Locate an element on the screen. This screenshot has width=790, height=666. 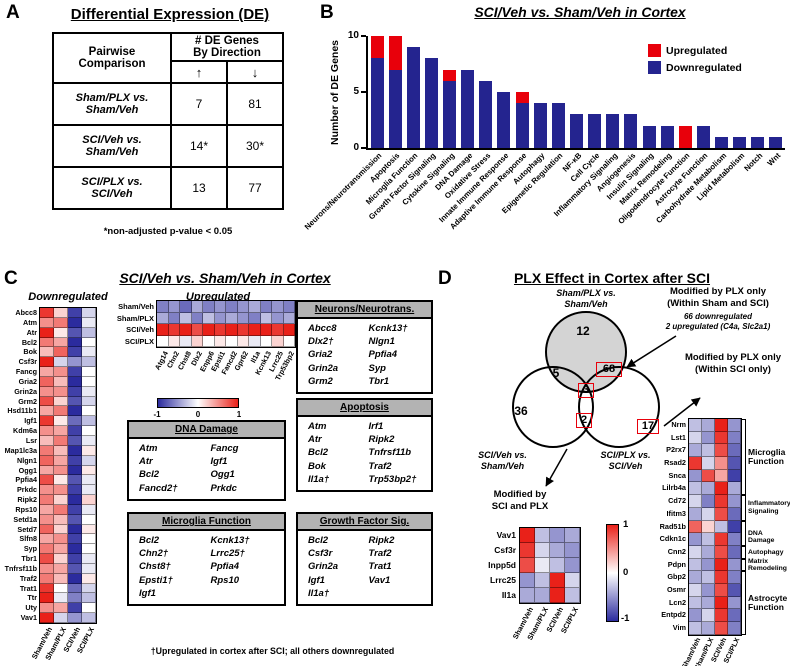
legend-item-downregulated: Downregulated is located at coordinates (695, 67).